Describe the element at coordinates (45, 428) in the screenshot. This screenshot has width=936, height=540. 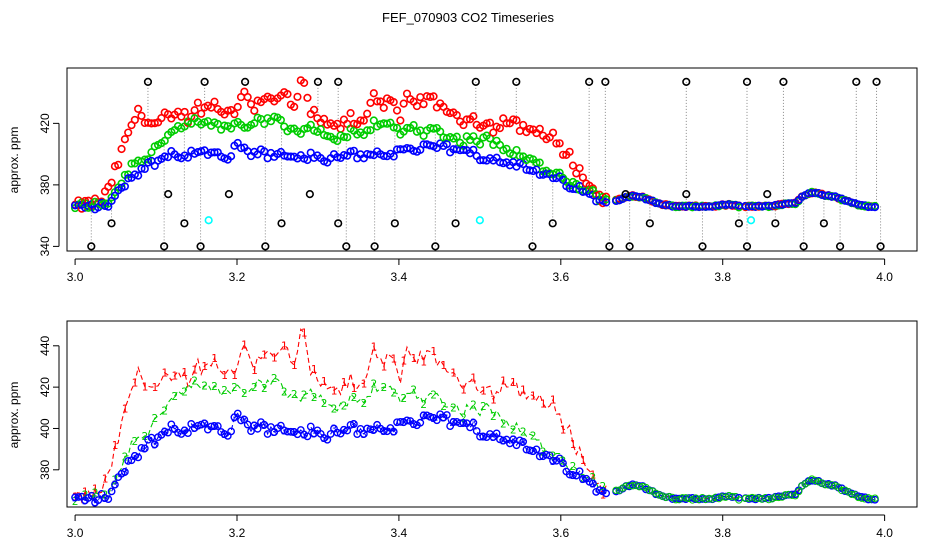
I see `bottom-y-tick-label: 400` at that location.